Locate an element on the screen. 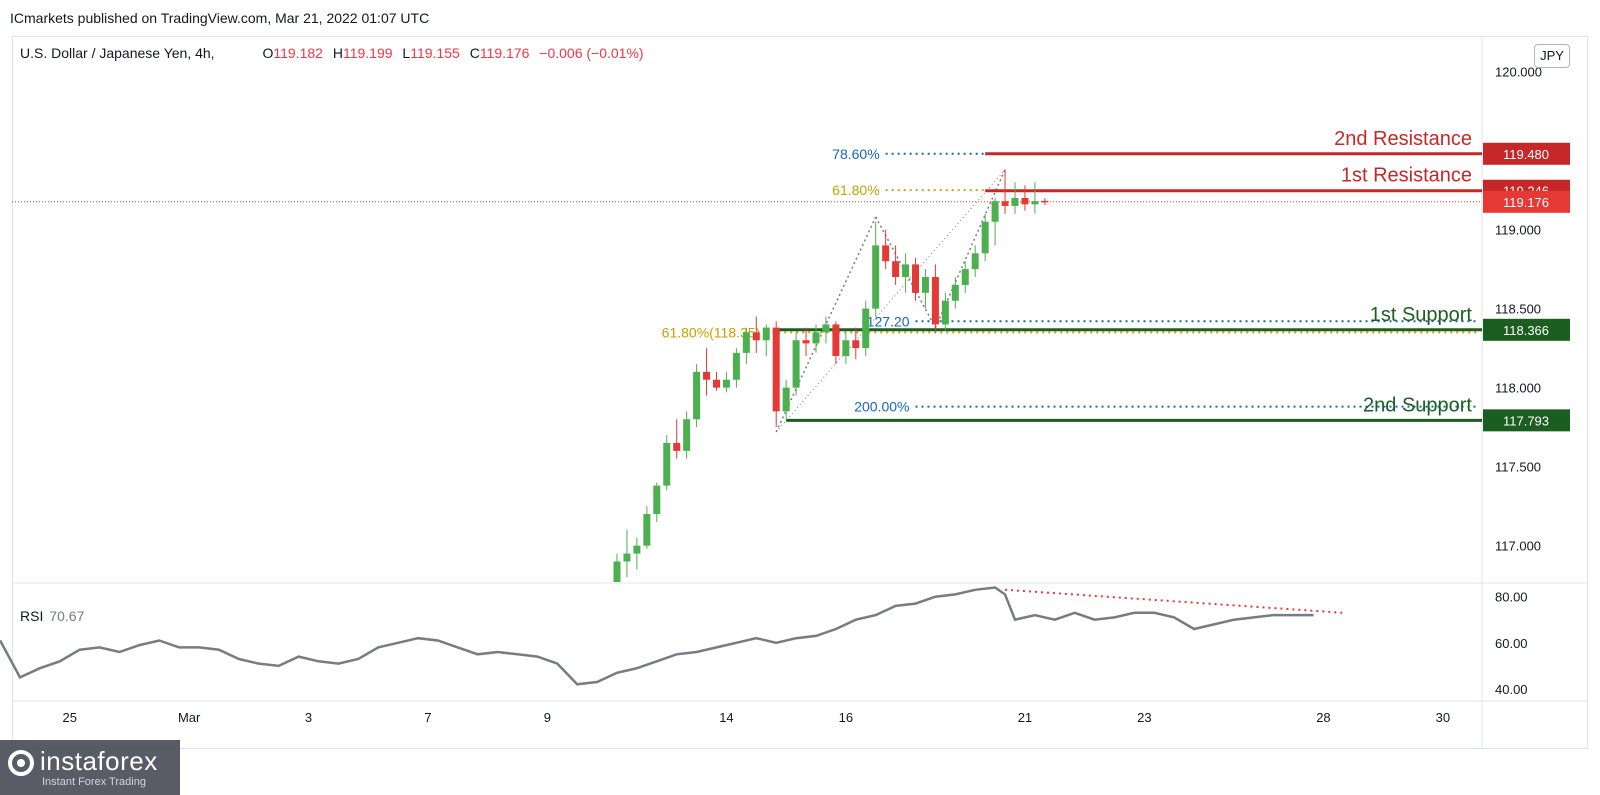  rsi-tick-label: 40.00 is located at coordinates (1511, 689).